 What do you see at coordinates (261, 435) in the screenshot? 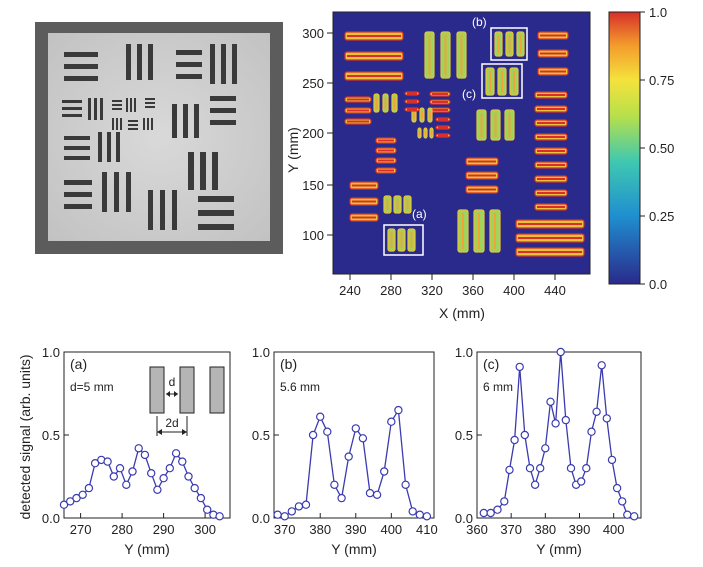
I see `y-tick-label: 0.5` at bounding box center [261, 435].